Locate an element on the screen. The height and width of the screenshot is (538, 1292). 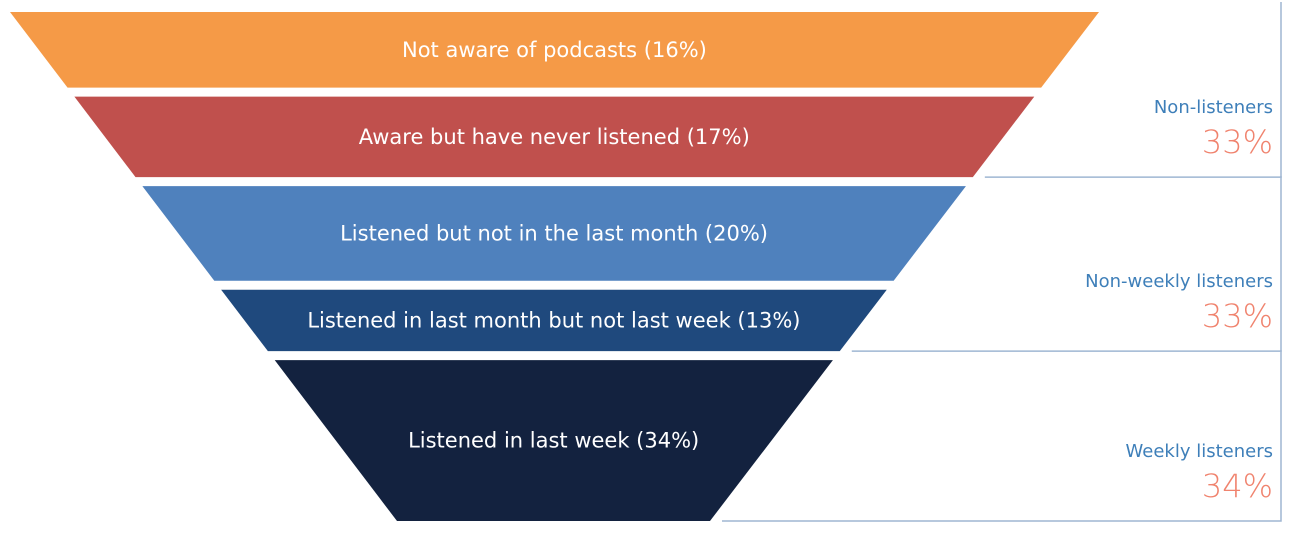
group-value-2: 33% is located at coordinates (1237, 316).